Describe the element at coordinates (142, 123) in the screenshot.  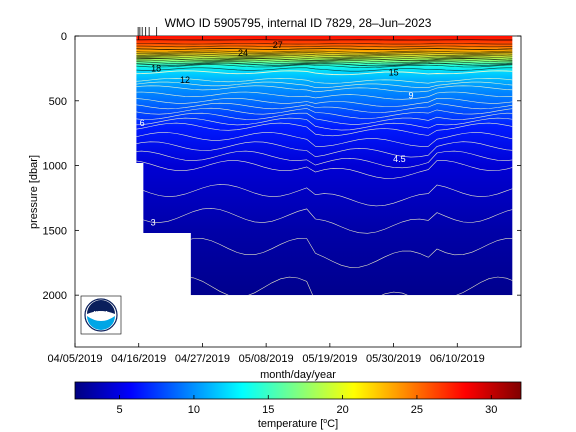
I see `contour-label: 6` at that location.